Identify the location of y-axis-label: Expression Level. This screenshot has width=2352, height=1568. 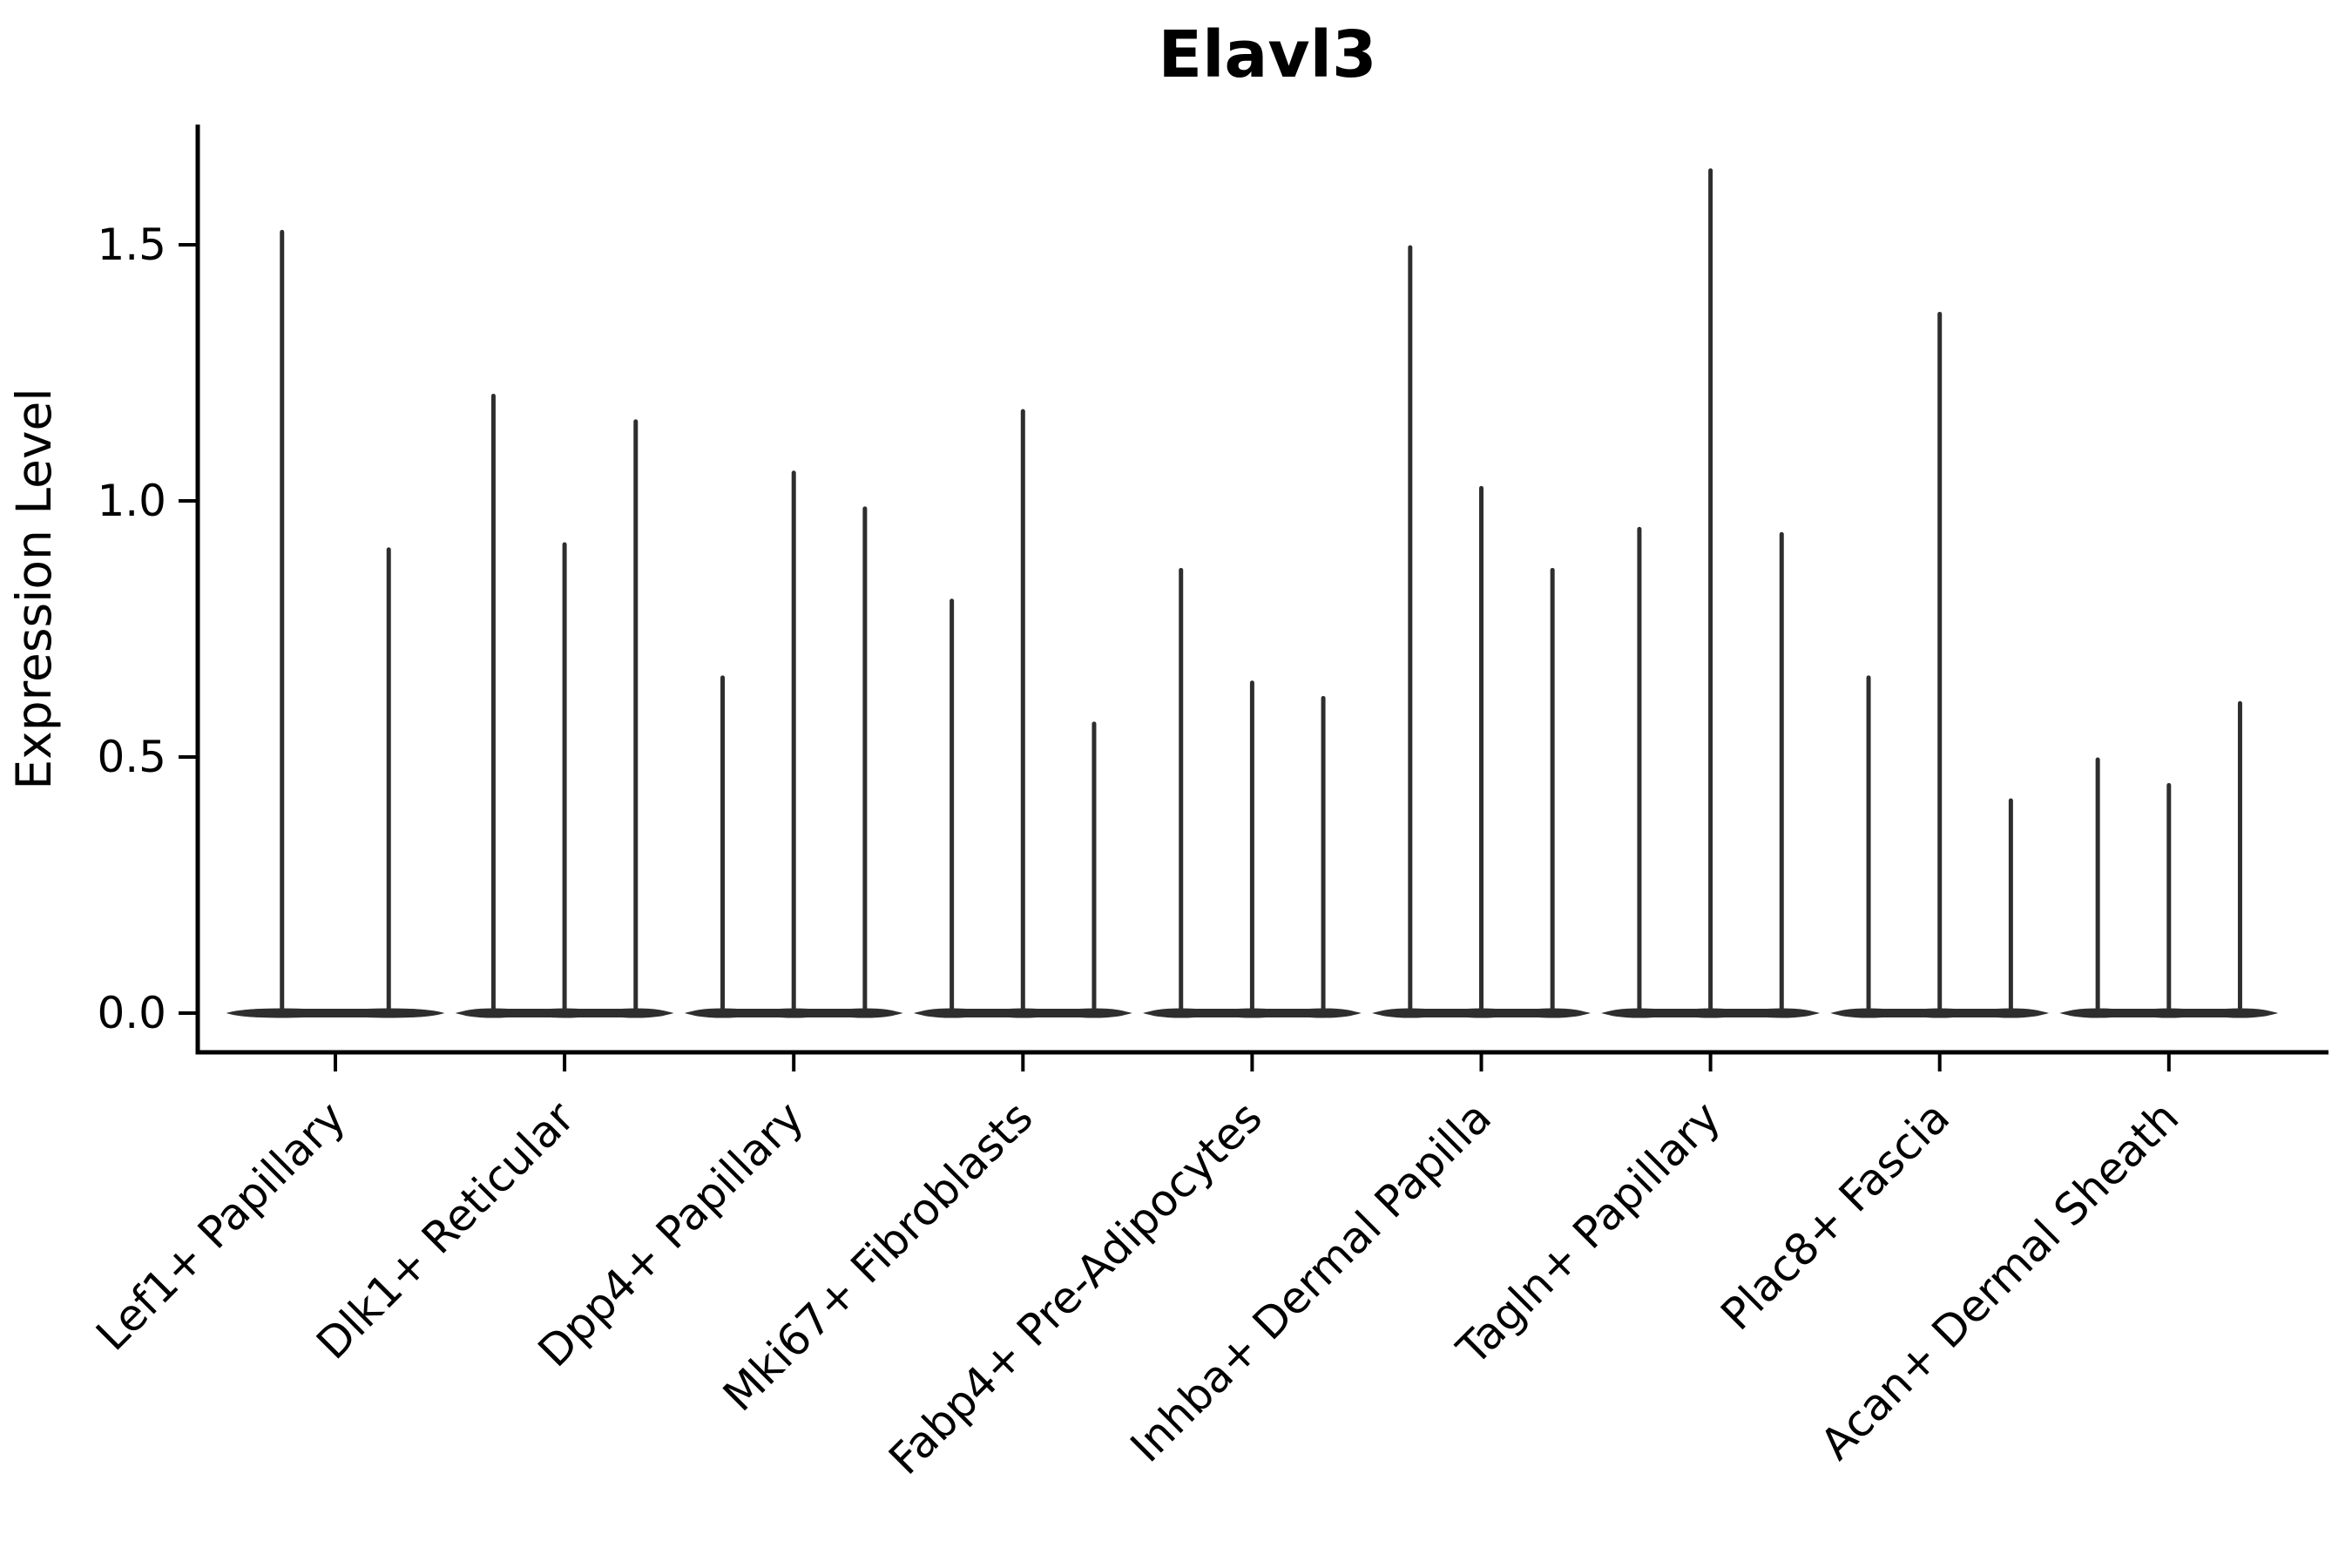
(34, 588).